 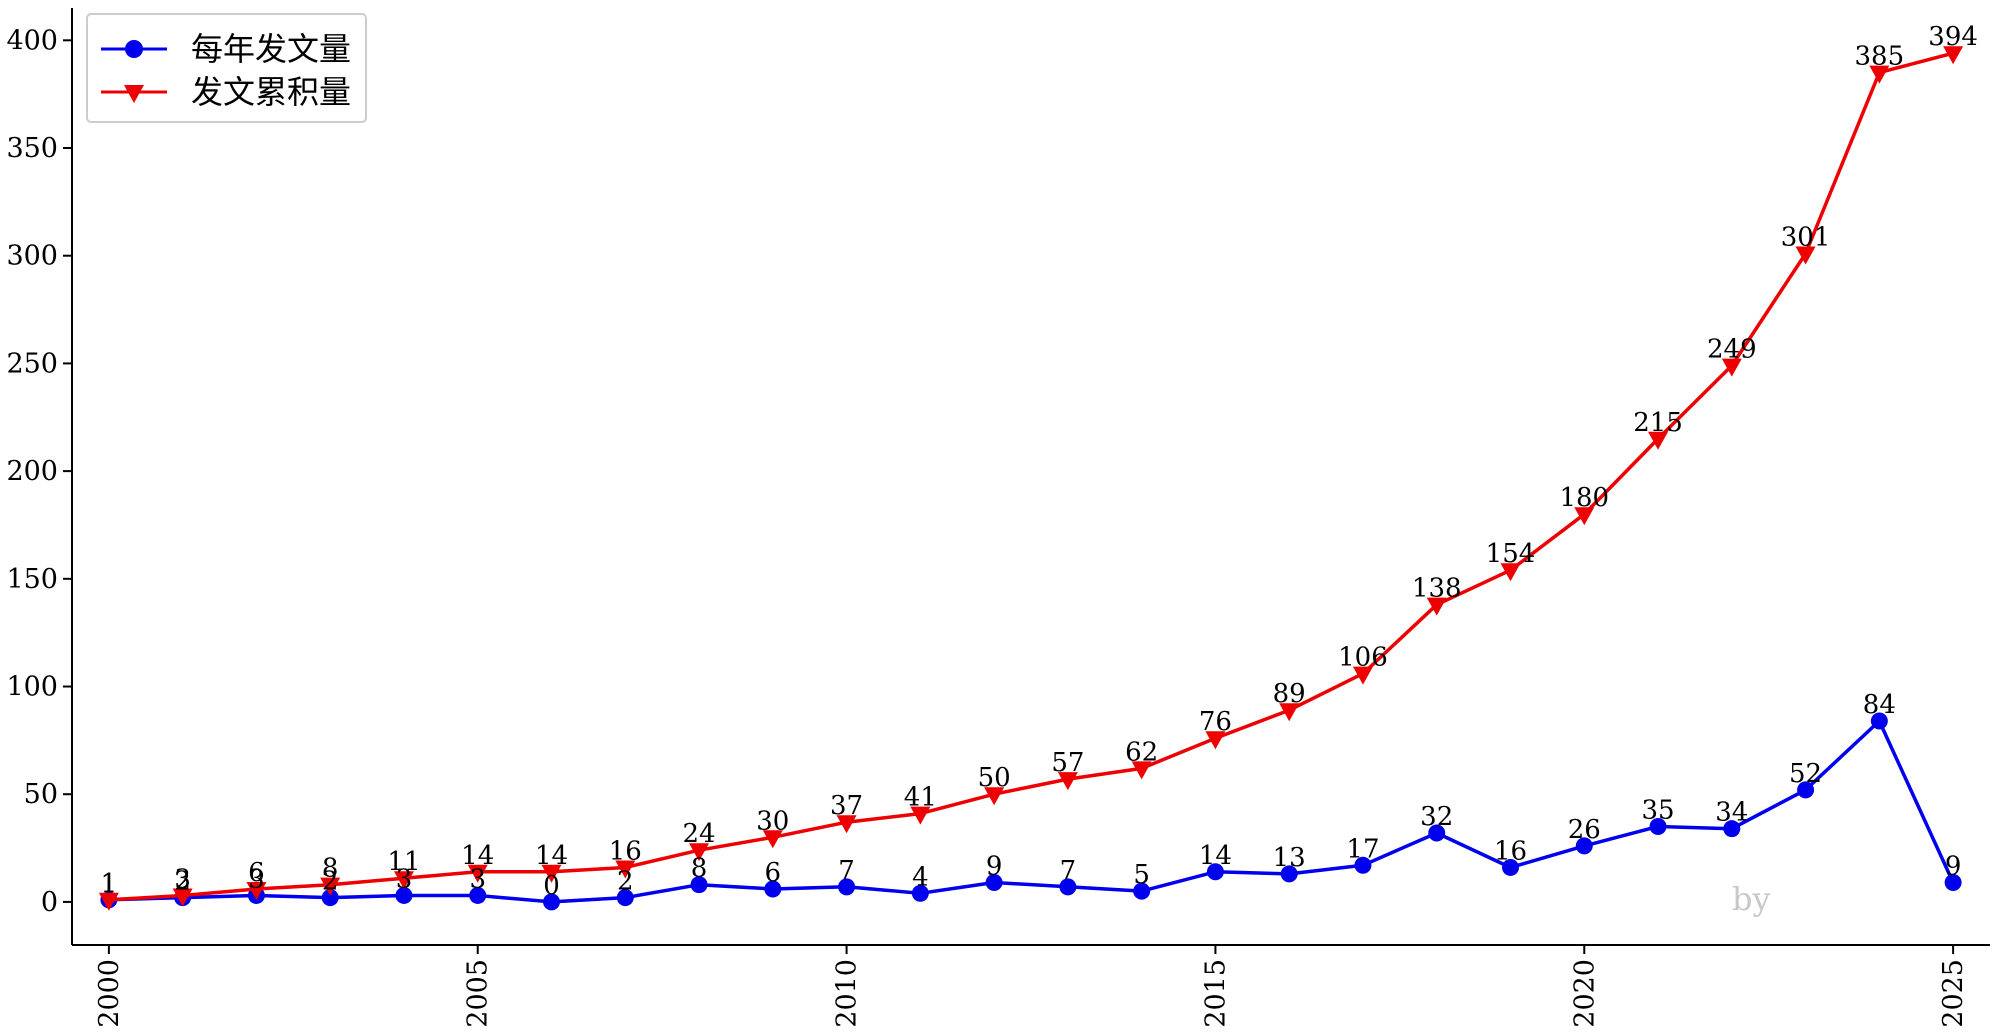 What do you see at coordinates (847, 993) in the screenshot?
I see `x-tick-label: 2010` at bounding box center [847, 993].